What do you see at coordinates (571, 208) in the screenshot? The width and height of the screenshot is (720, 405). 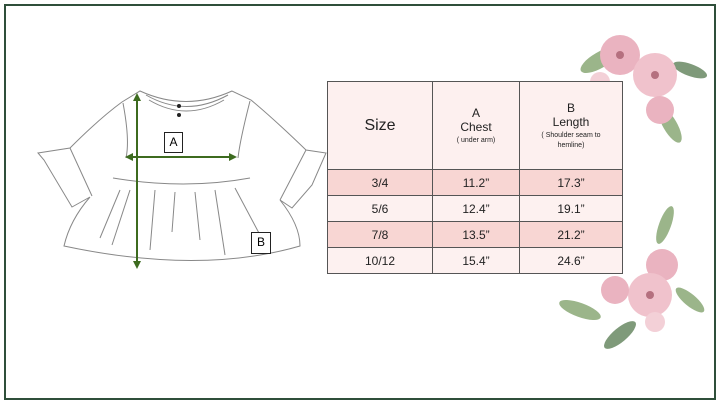 I see `cell-length: 19.1”` at bounding box center [571, 208].